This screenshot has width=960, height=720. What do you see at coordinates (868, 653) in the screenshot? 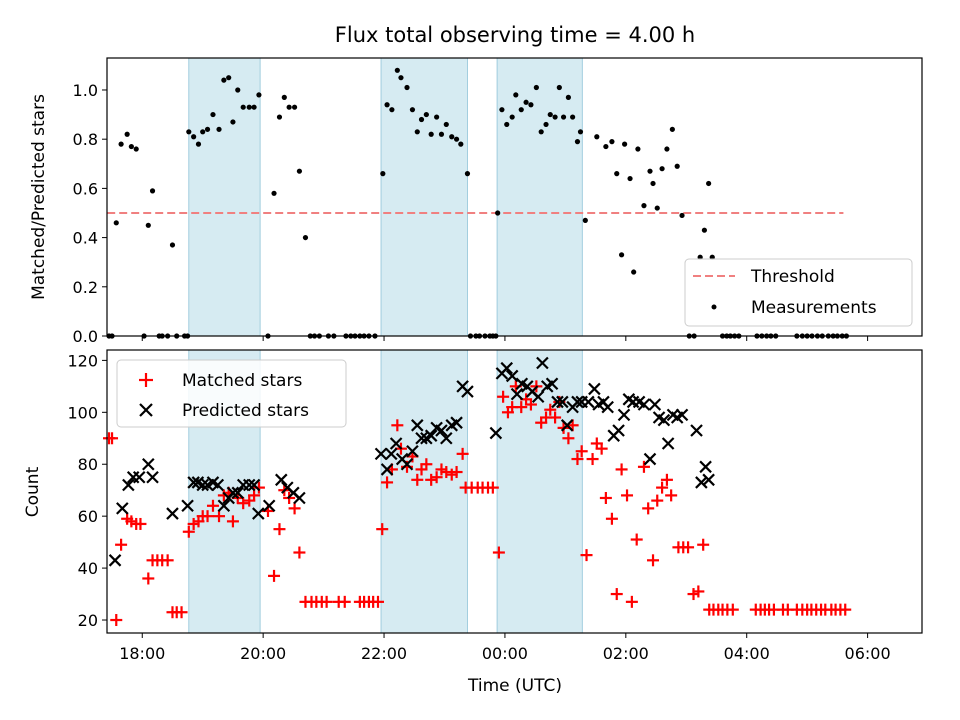
I see `x-tick-label: 06:00` at bounding box center [868, 653].